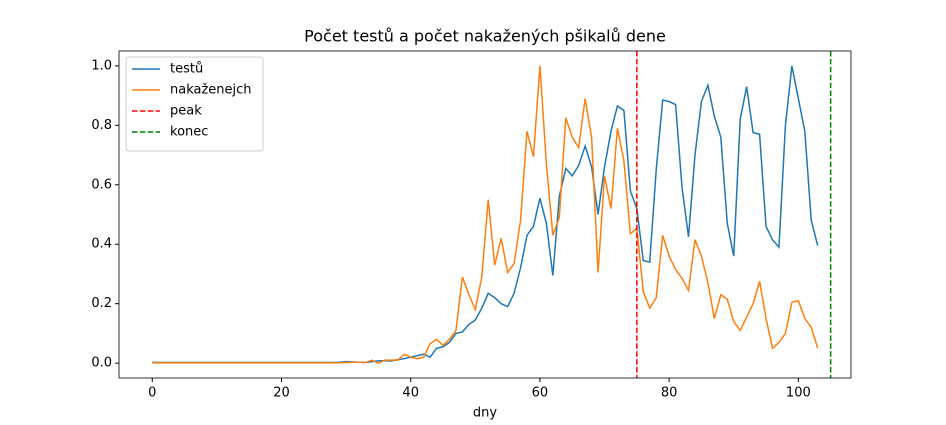 Image resolution: width=946 pixels, height=425 pixels. Describe the element at coordinates (101, 244) in the screenshot. I see `y-tick-label: 0.4` at that location.